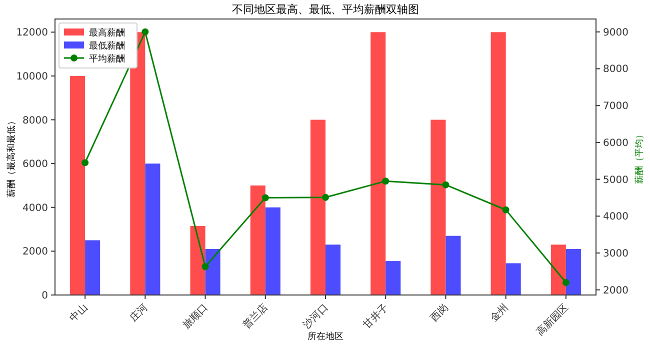 Image resolution: width=650 pixels, height=350 pixels. I want to click on x-tick-label: 沙河口, so click(315, 316).